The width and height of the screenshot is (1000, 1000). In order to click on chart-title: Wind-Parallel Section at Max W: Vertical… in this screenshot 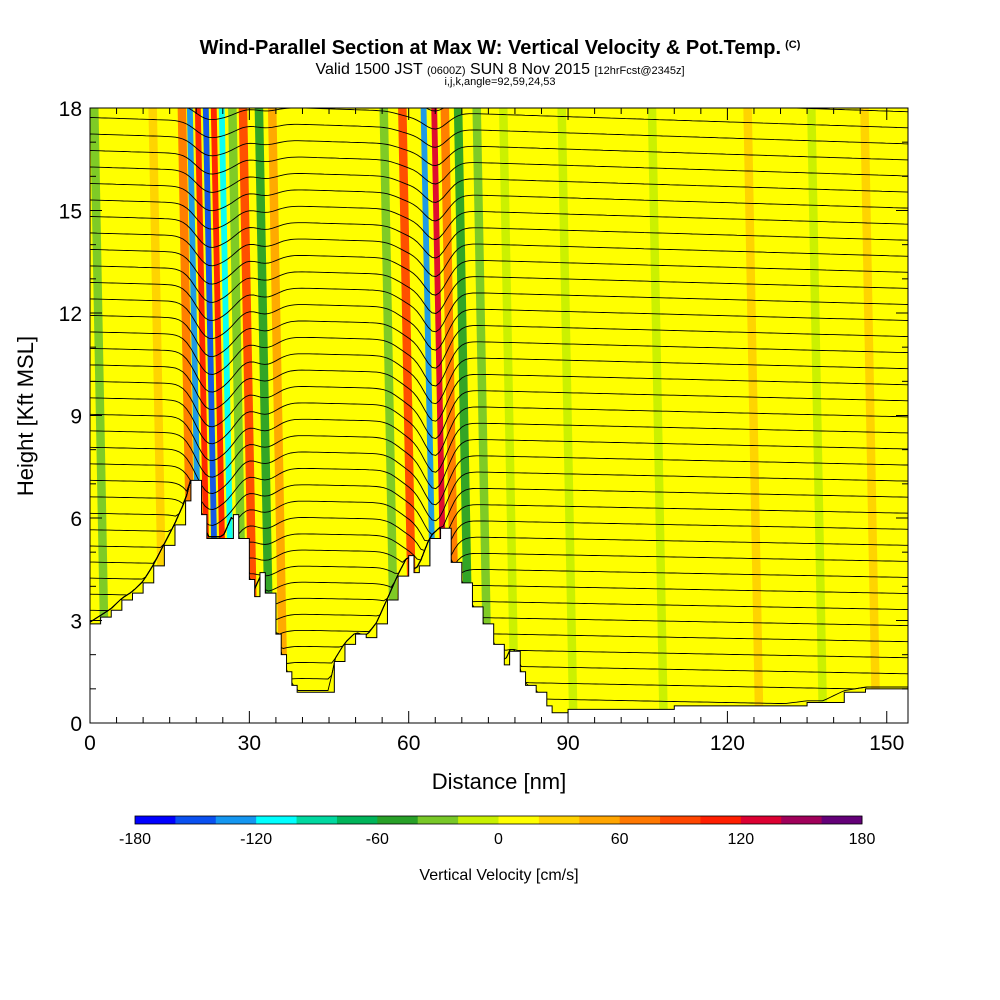, I will do `click(500, 48)`.